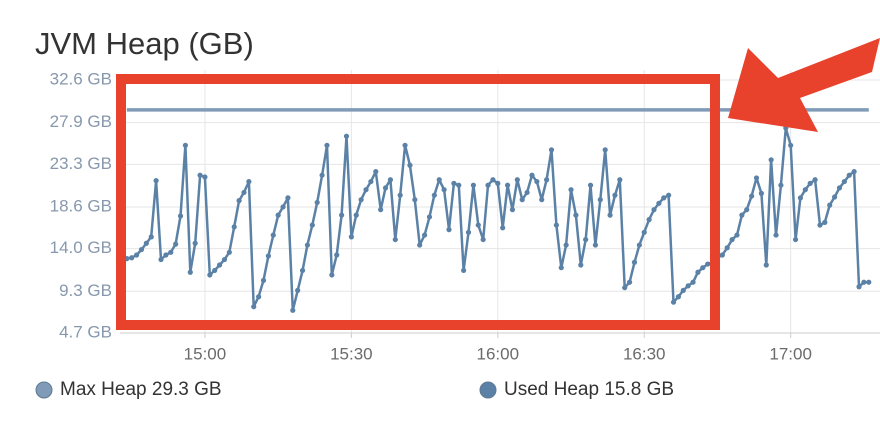 The image size is (880, 437). What do you see at coordinates (81, 121) in the screenshot?
I see `y-tick-label: 27.9 GB` at bounding box center [81, 121].